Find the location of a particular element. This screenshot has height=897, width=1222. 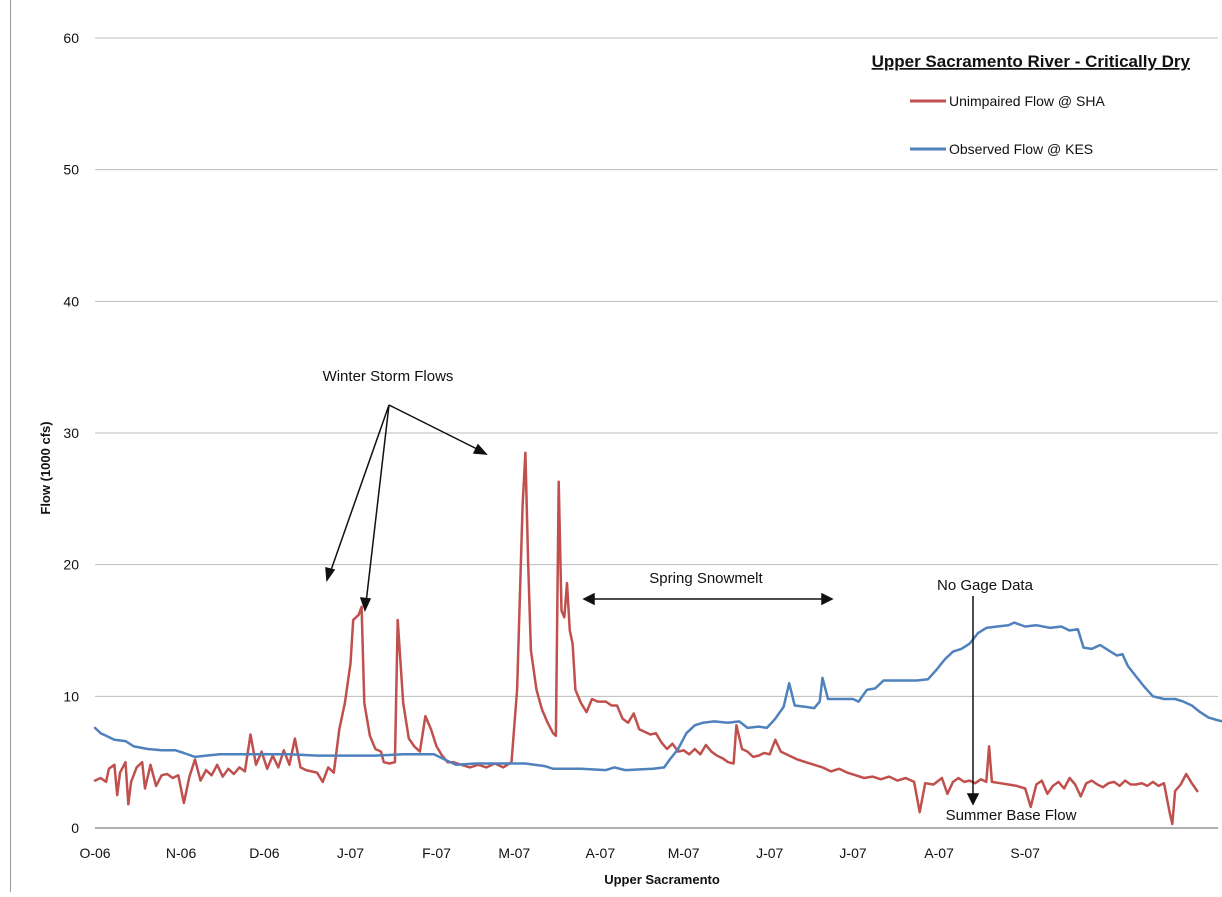

y-tick-label: 40 is located at coordinates (71, 301).